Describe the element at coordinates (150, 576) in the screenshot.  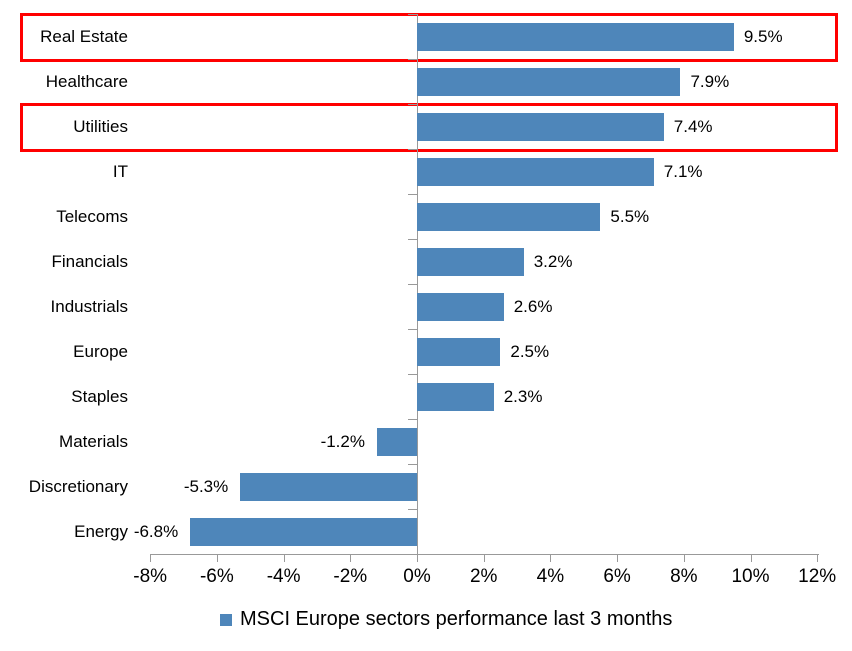
I see `value-axis-tick-label: -8%` at that location.